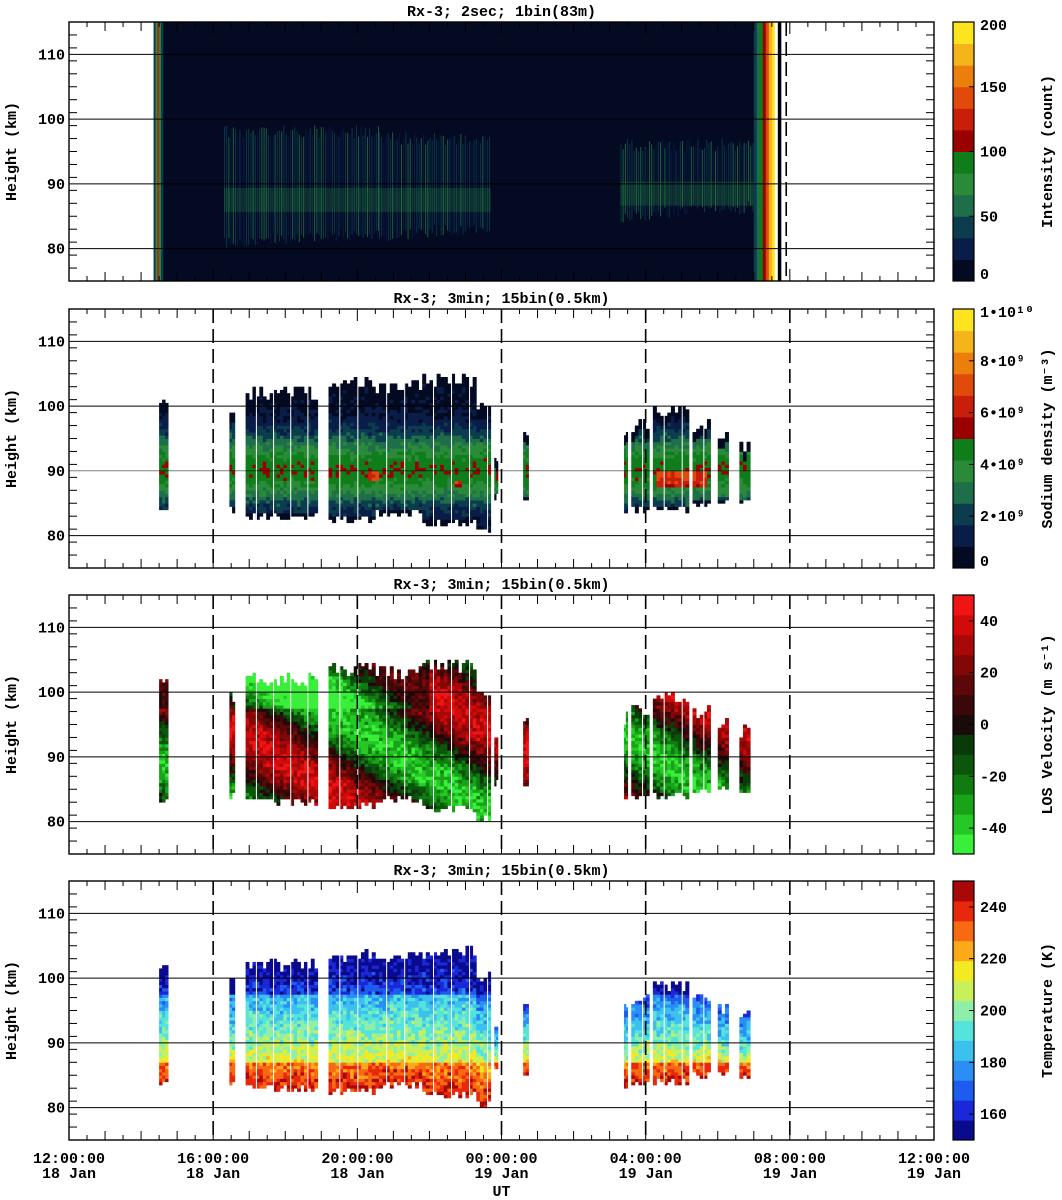  I want to click on colorbar-tick-label: 0, so click(984, 562).